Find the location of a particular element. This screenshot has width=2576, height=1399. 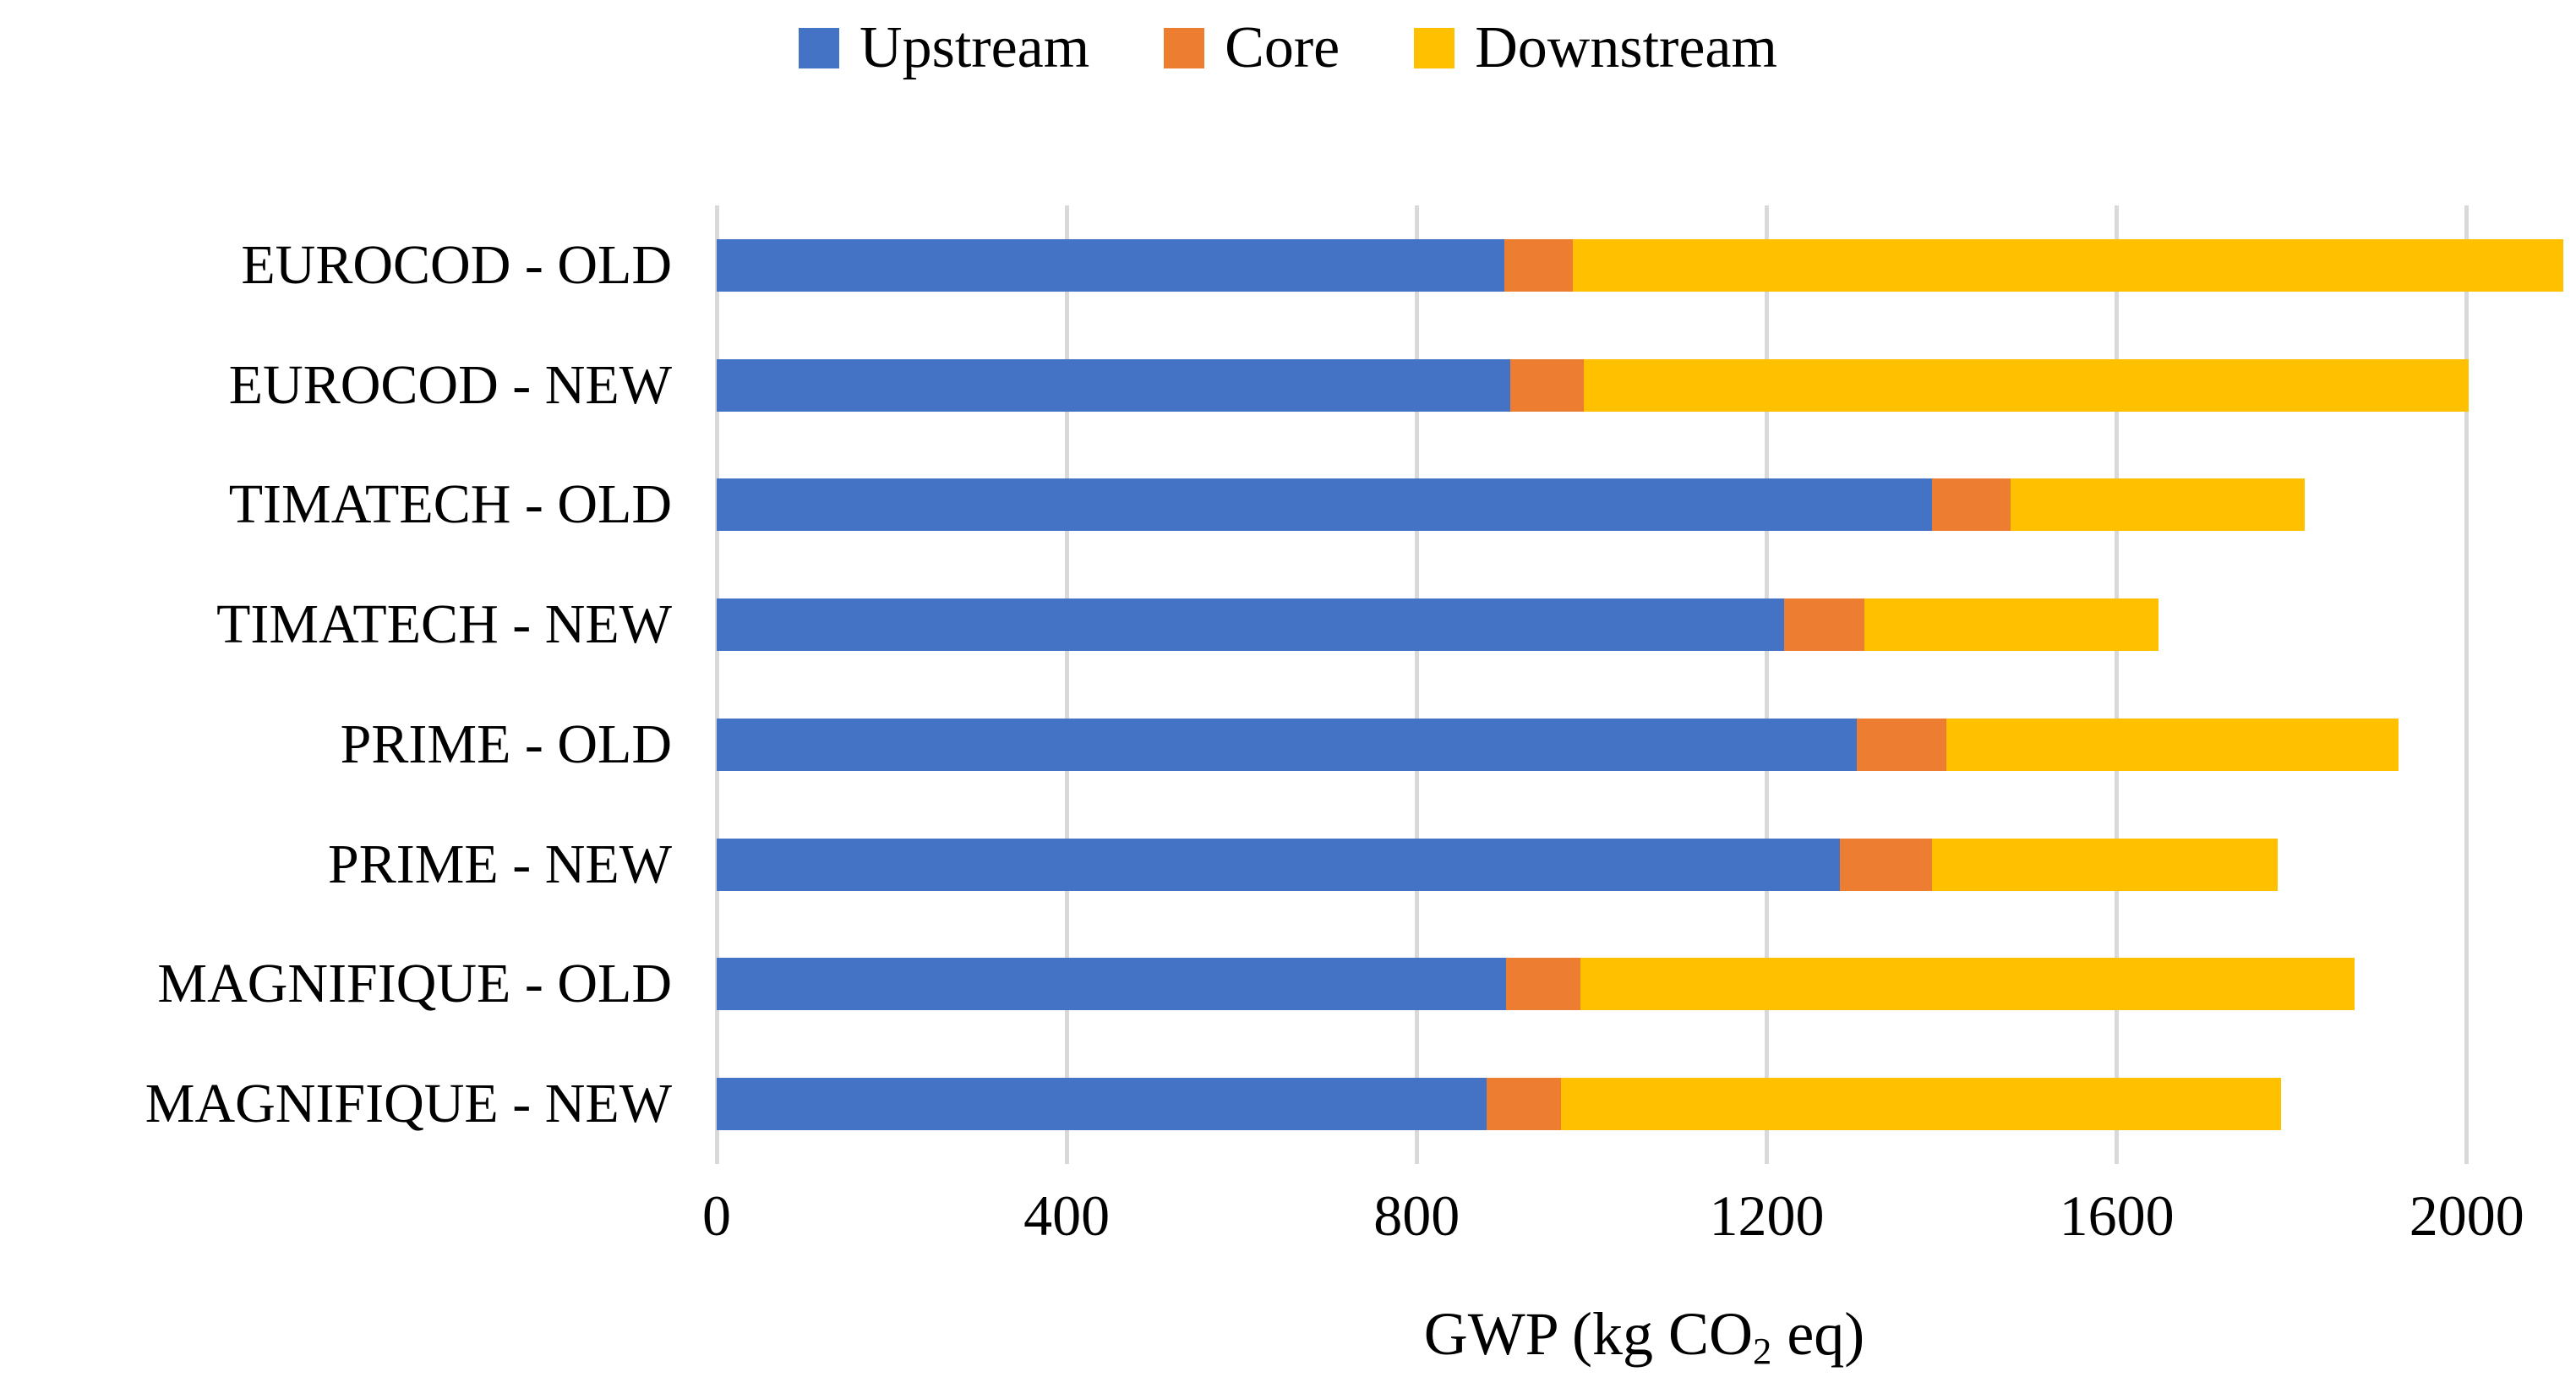

legend-item-upstream: Upstream is located at coordinates (944, 48).